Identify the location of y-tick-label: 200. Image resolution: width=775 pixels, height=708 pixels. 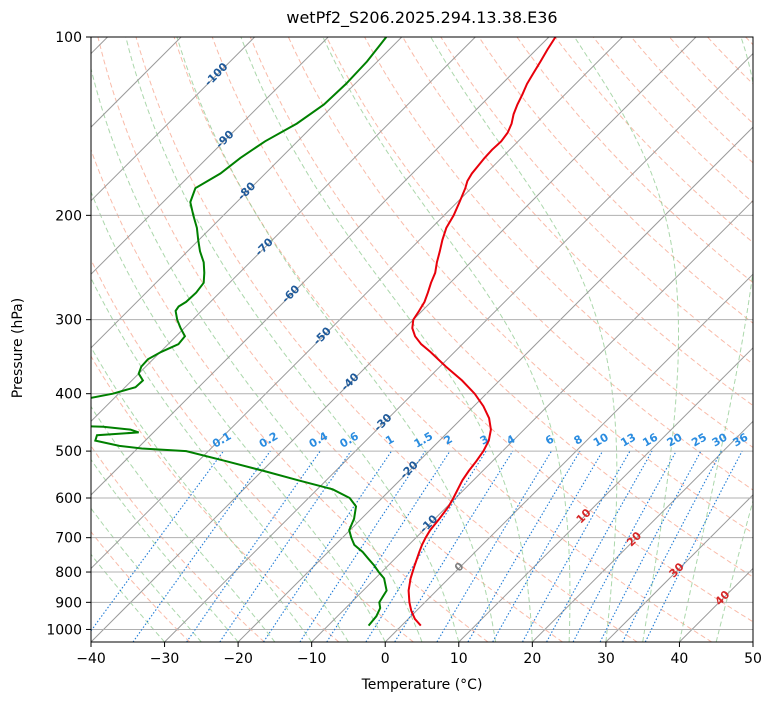
(68, 216).